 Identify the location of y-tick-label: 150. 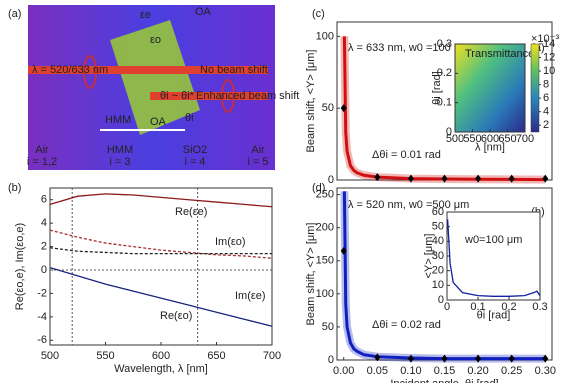
(325, 261).